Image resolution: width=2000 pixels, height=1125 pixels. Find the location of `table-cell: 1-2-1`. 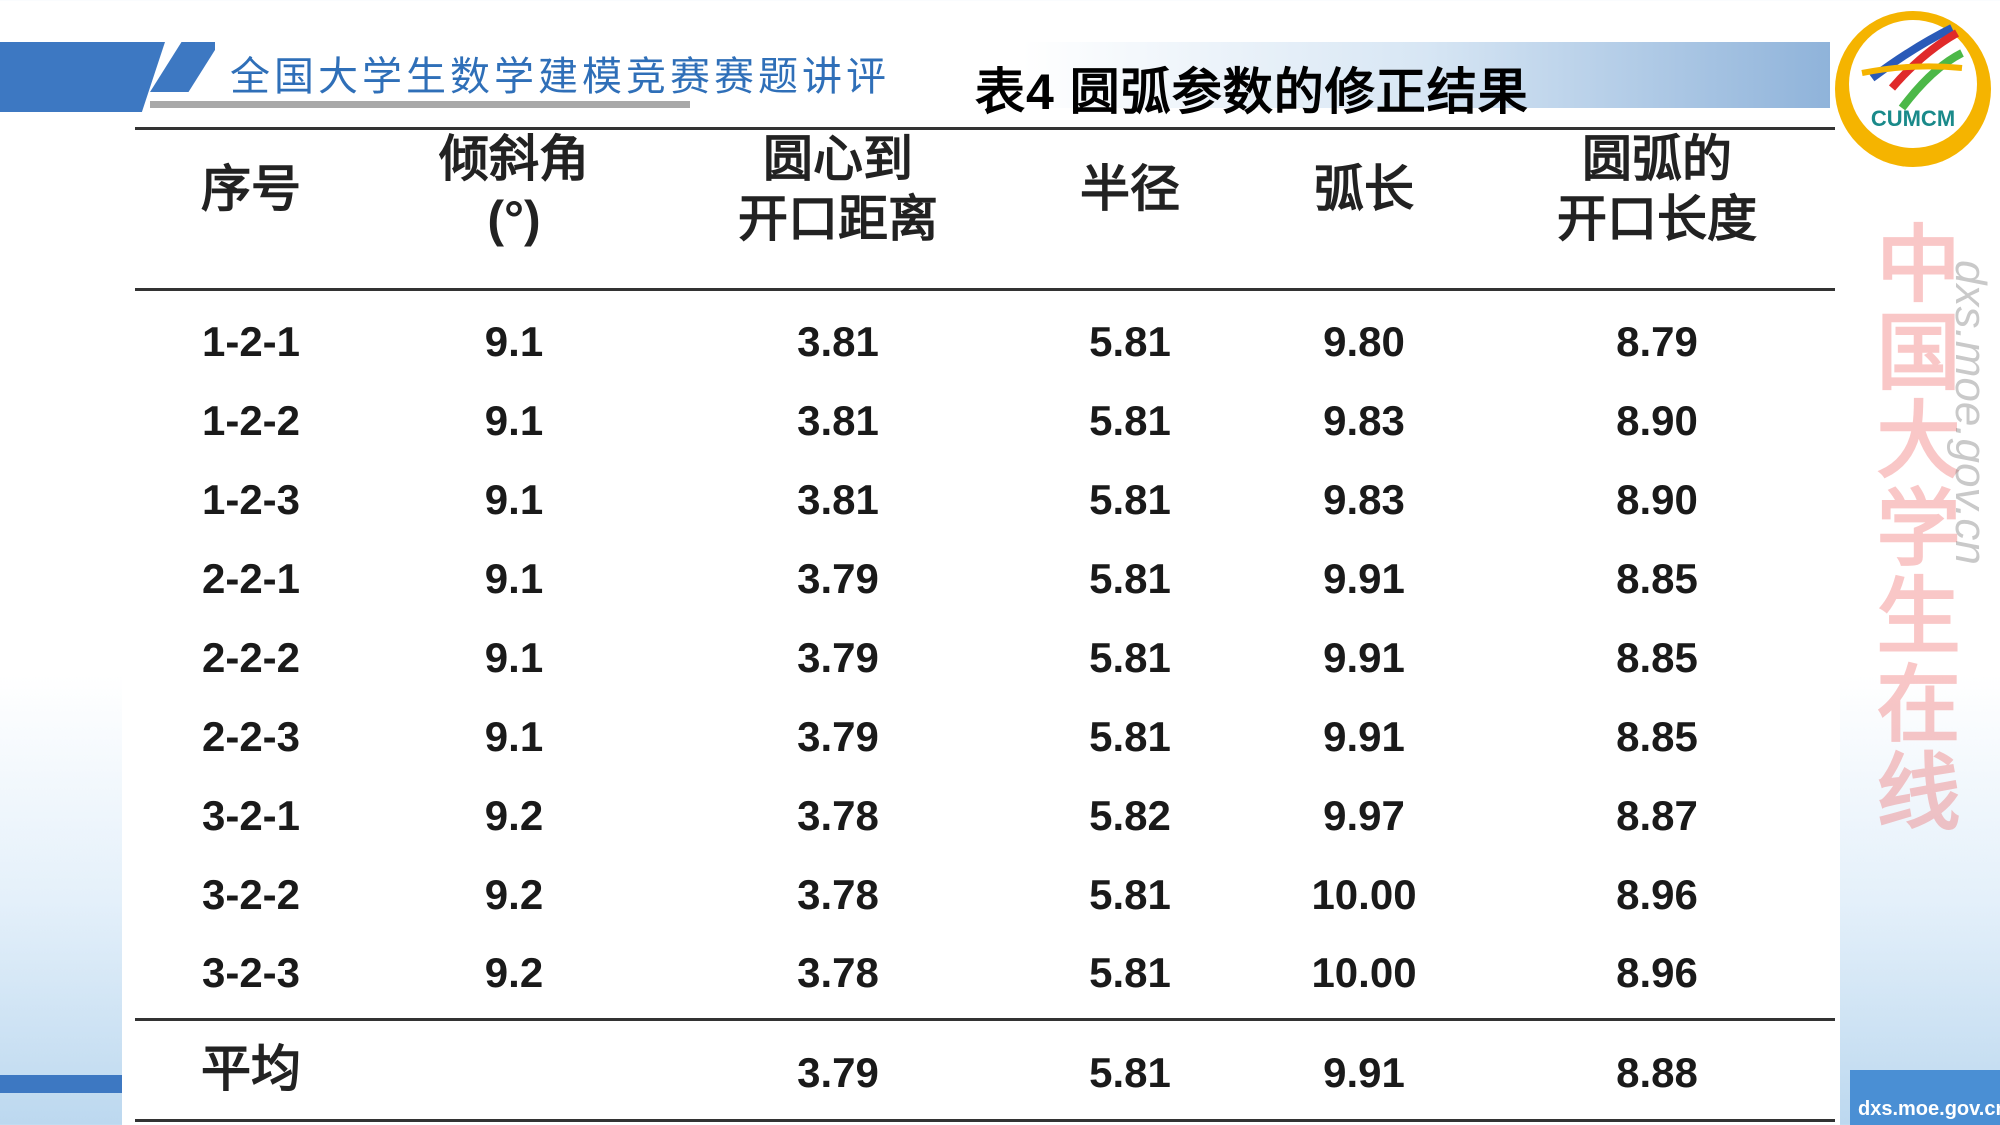

table-cell: 1-2-1 is located at coordinates (251, 341).